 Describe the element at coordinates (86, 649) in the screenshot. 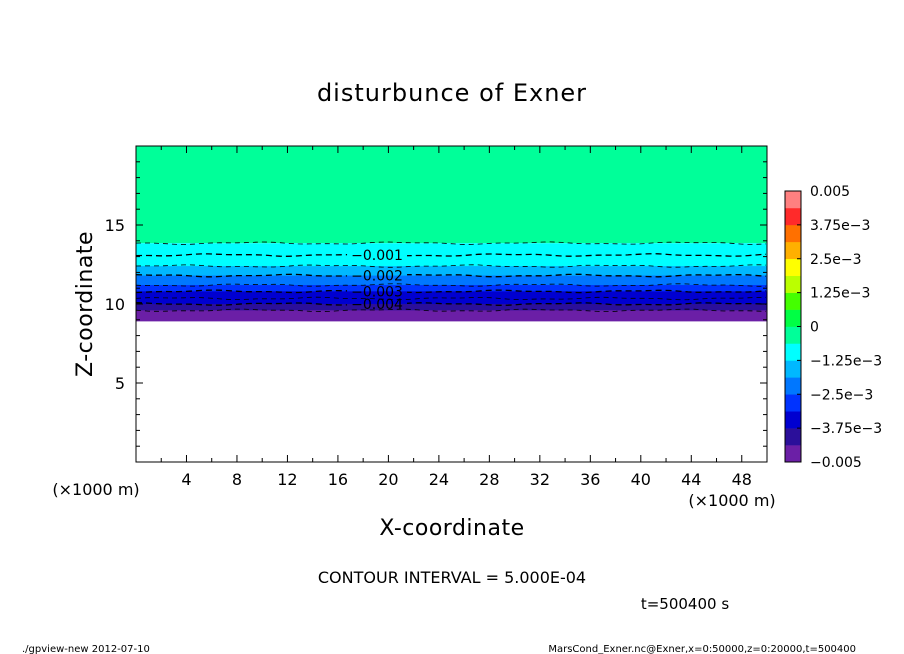

I see `footer-left: ./gpview-new 2012-07-10` at that location.